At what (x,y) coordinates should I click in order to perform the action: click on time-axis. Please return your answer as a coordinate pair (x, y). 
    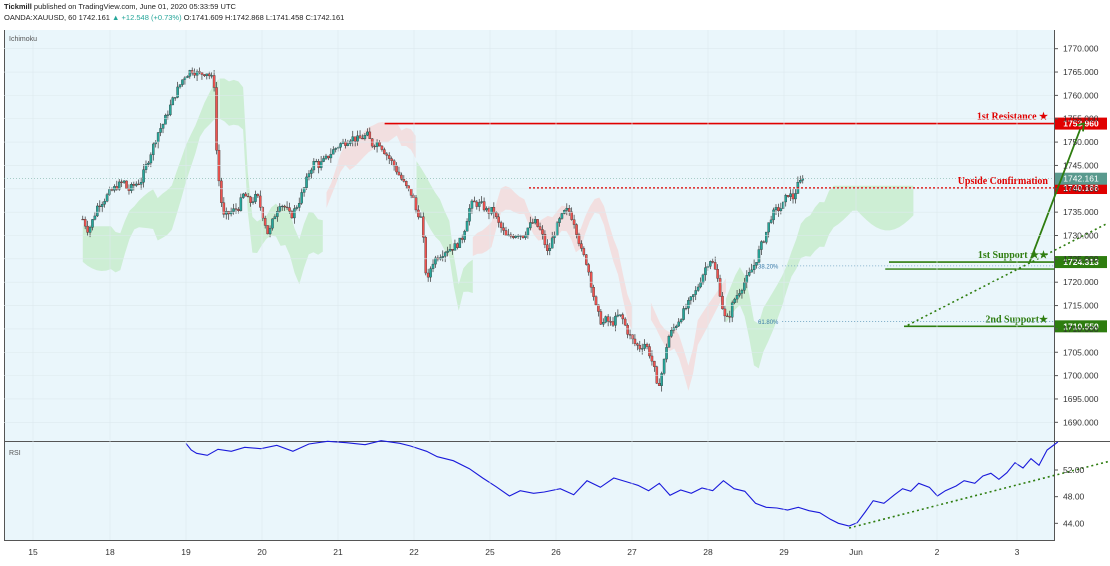
    Looking at the image, I should click on (529, 553).